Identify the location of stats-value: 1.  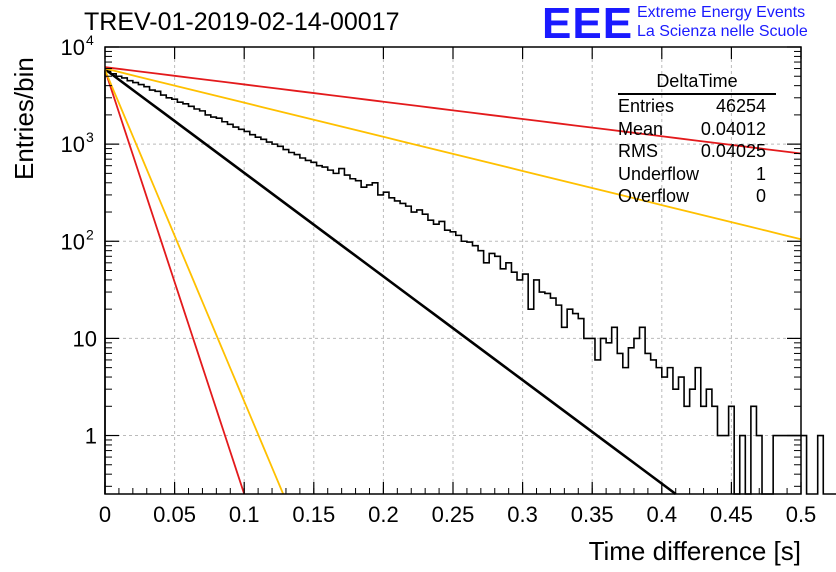
(760, 173).